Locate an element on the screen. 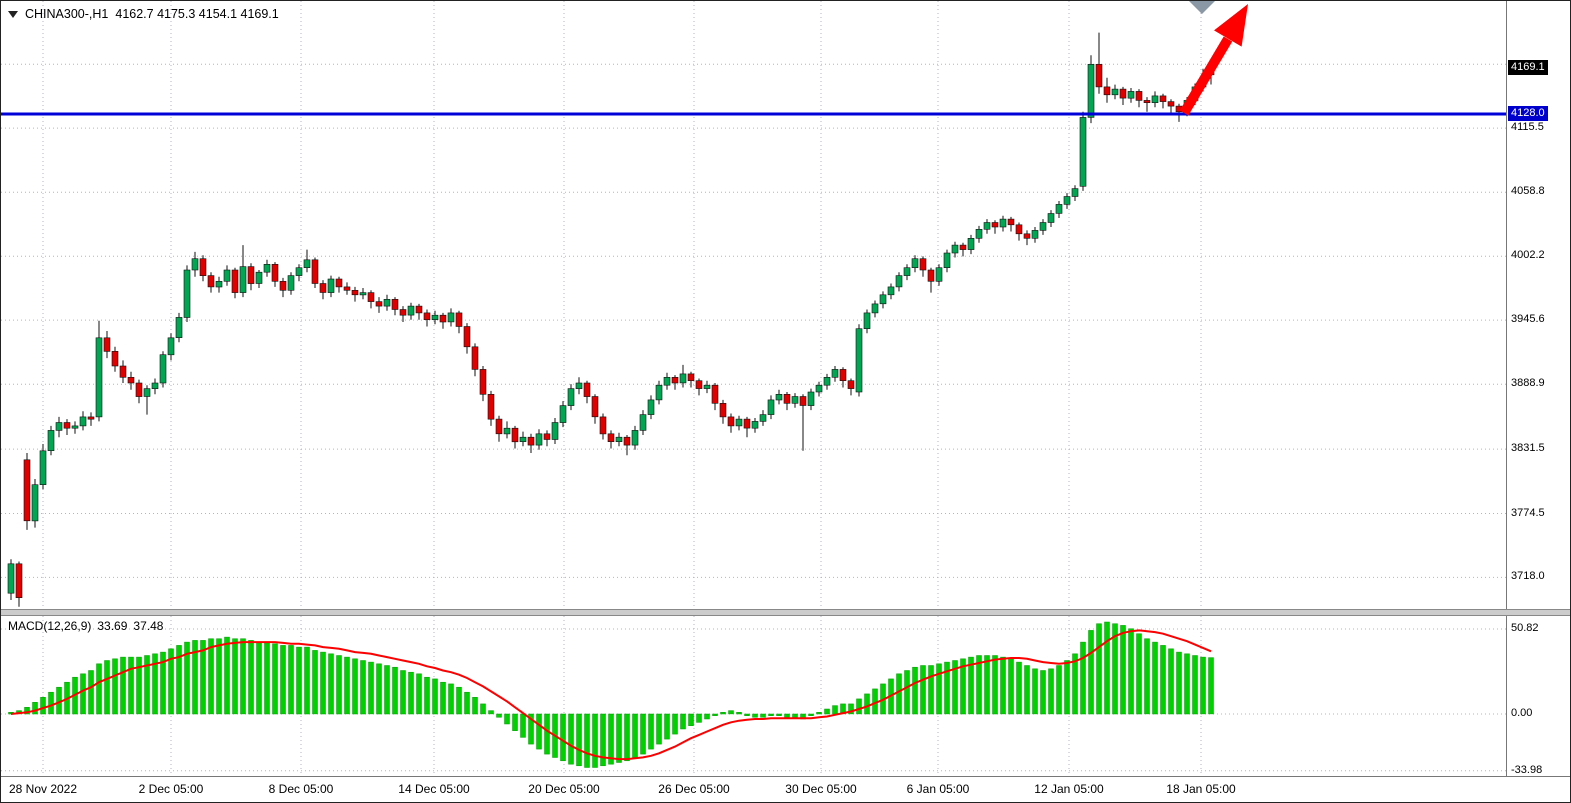 The image size is (1571, 803). macd-axis: 50.82 0.00 -33.98 is located at coordinates (1538, 696).